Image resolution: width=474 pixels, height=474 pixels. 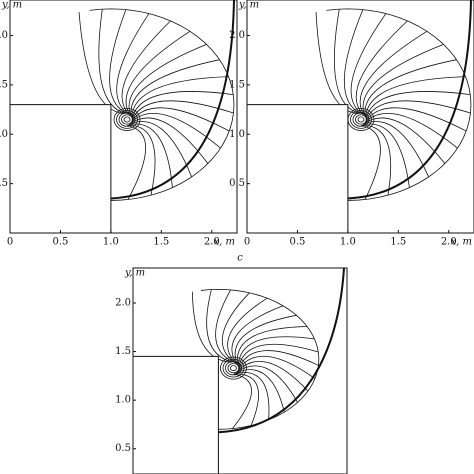 What do you see at coordinates (240, 258) in the screenshot?
I see `panel-label: c` at bounding box center [240, 258].